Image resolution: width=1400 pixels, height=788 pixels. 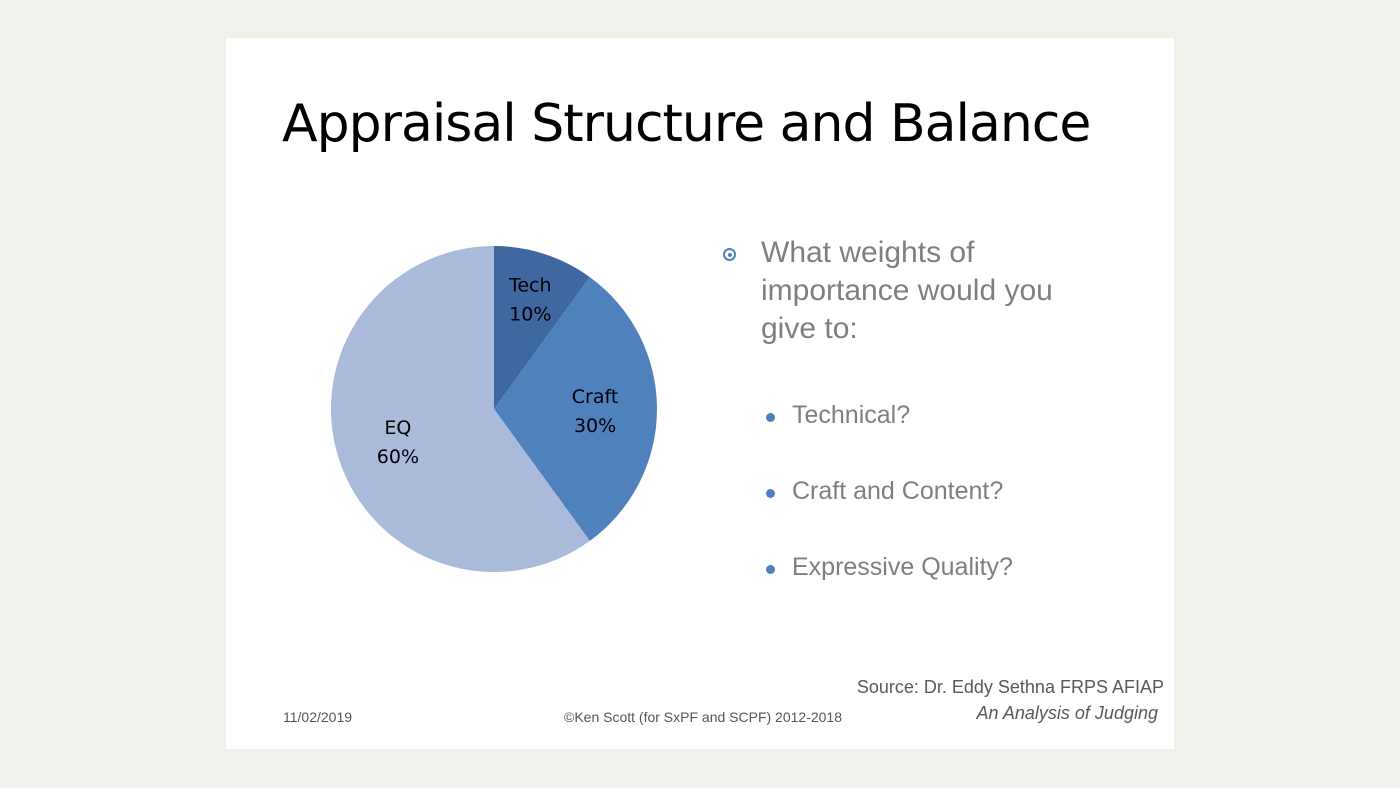 What do you see at coordinates (1010, 687) in the screenshot?
I see `source: Source: Dr. Eddy Sethna FRPS AFIAP` at bounding box center [1010, 687].